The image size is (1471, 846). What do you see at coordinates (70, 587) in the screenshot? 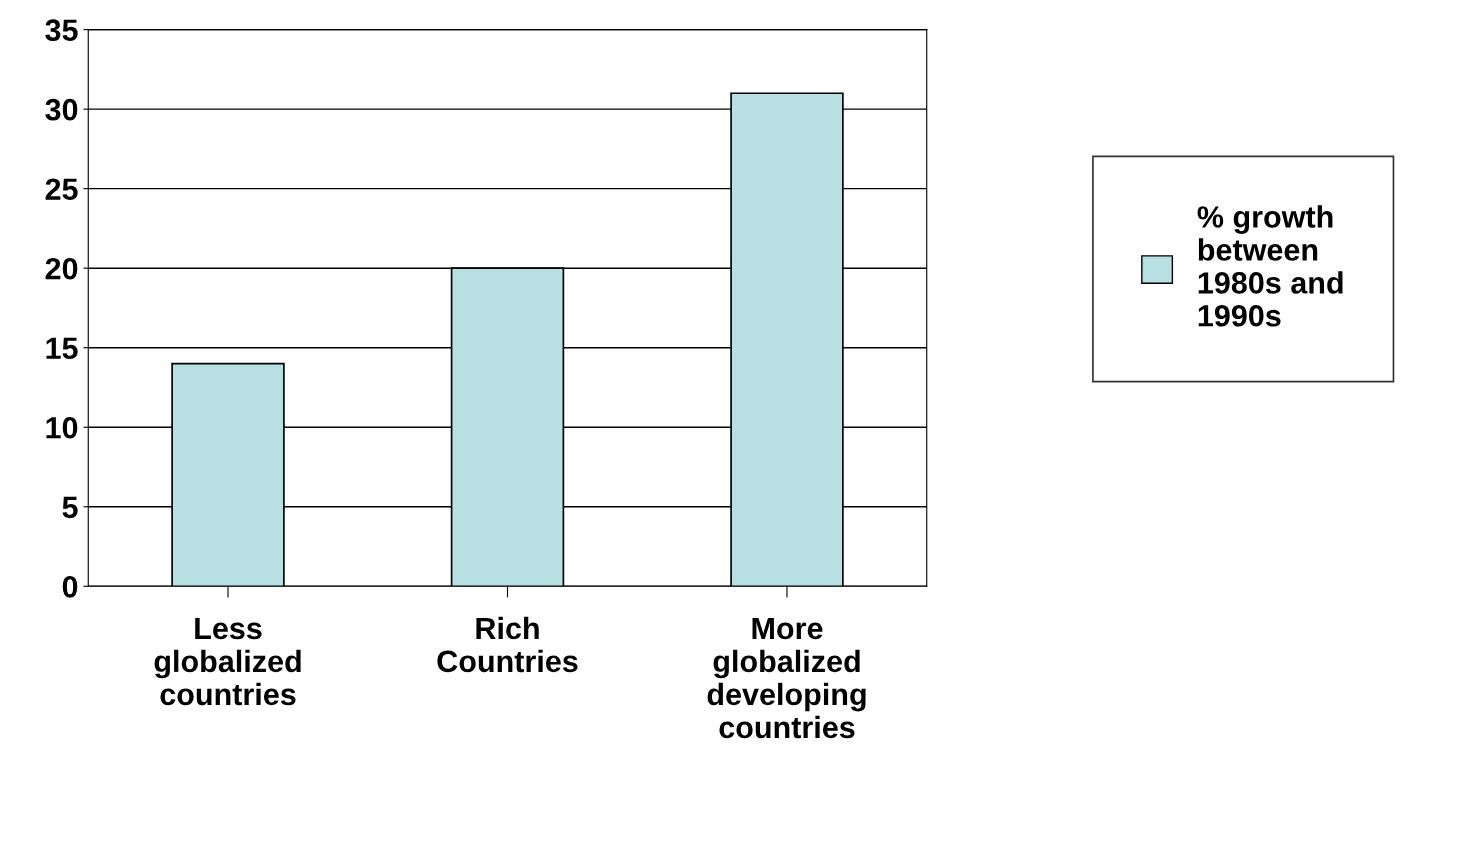
I see `y-tick-label: 0` at bounding box center [70, 587].